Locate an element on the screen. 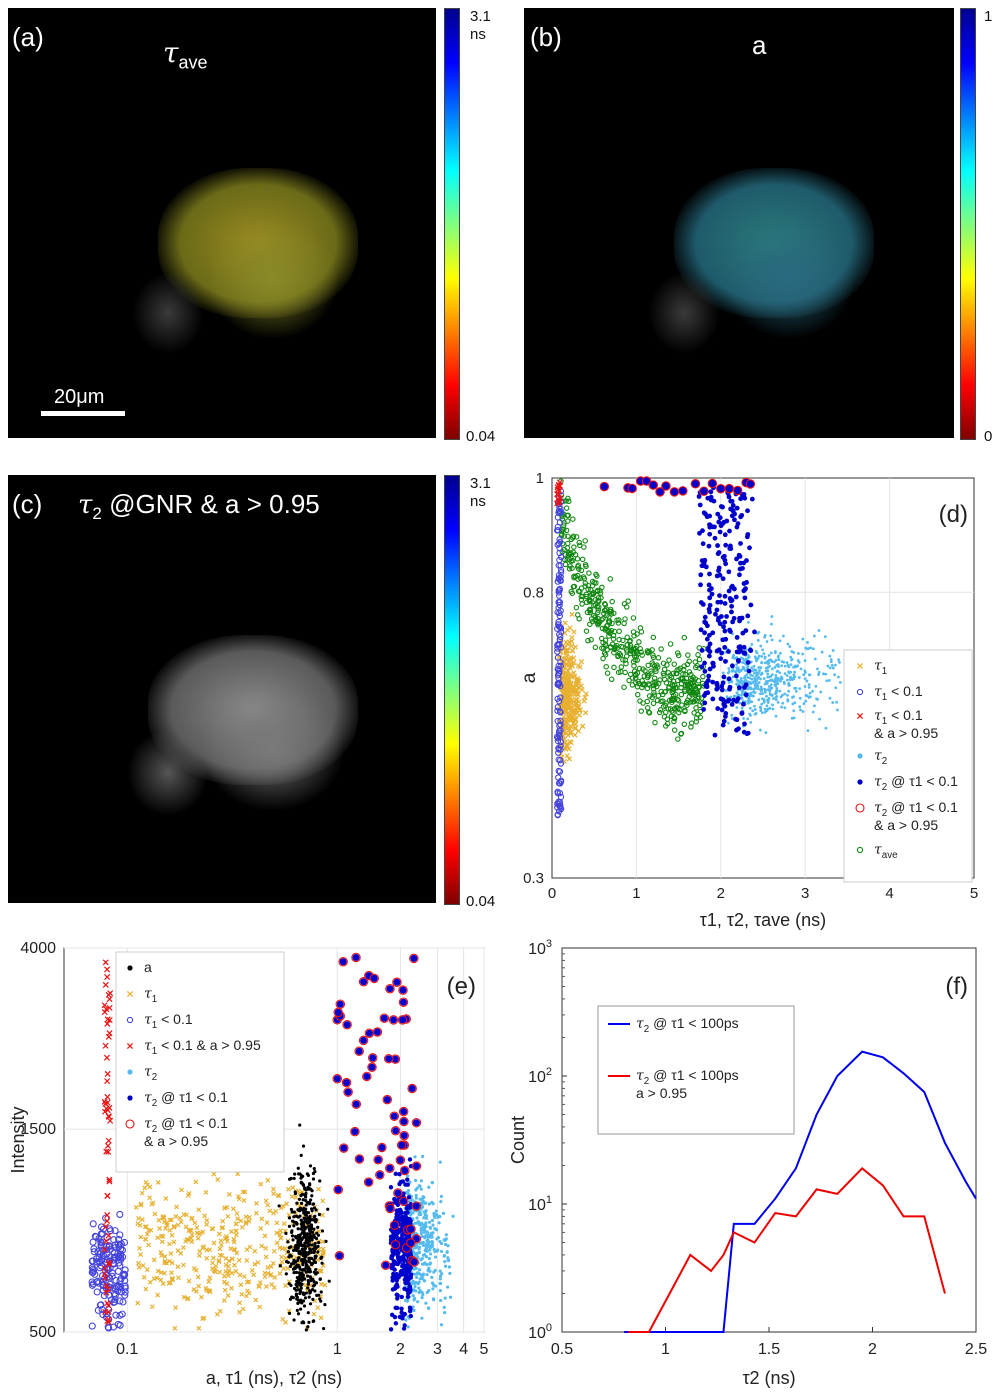 The height and width of the screenshot is (1399, 996). colorbar-a is located at coordinates (452, 224).